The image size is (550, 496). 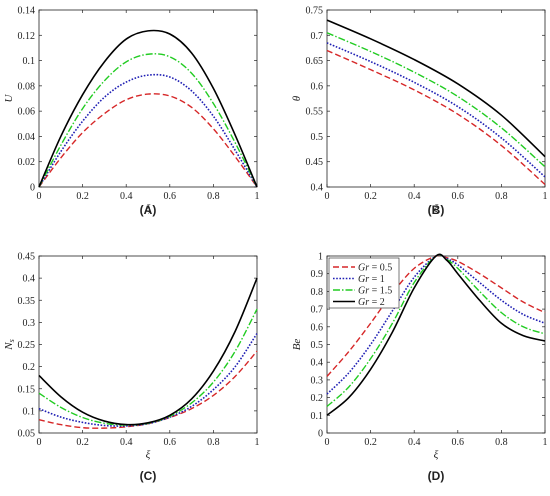 I want to click on y-axis-label: Be, so click(x=297, y=345).